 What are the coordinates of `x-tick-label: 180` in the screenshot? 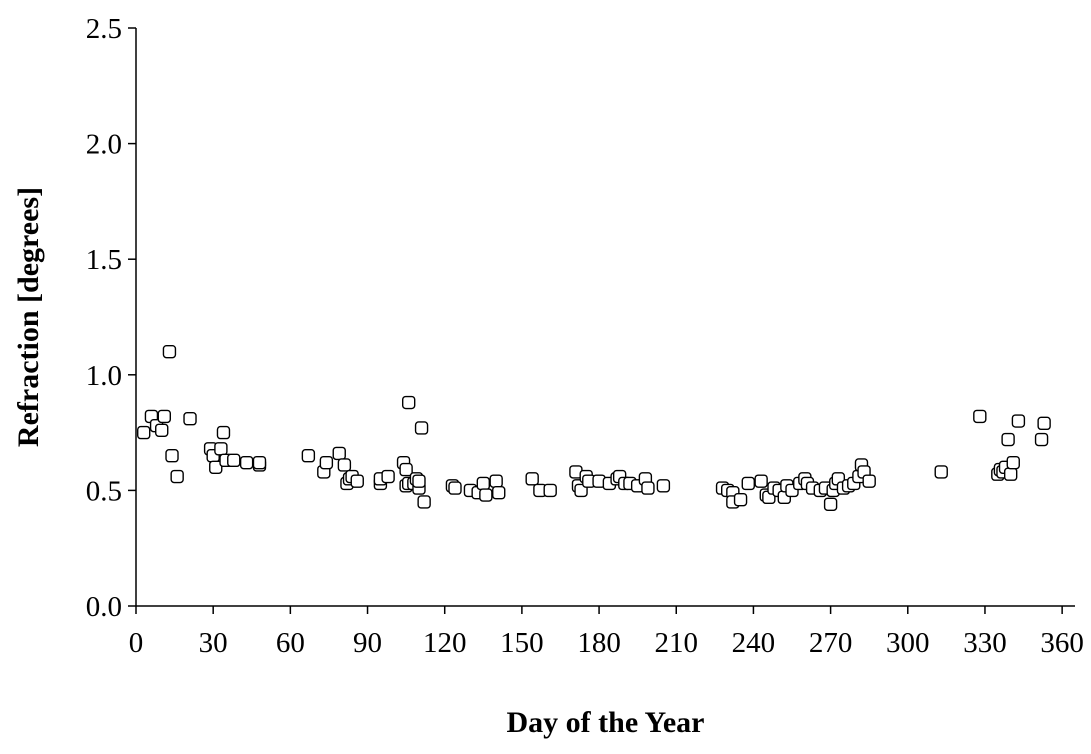 It's located at (599, 643).